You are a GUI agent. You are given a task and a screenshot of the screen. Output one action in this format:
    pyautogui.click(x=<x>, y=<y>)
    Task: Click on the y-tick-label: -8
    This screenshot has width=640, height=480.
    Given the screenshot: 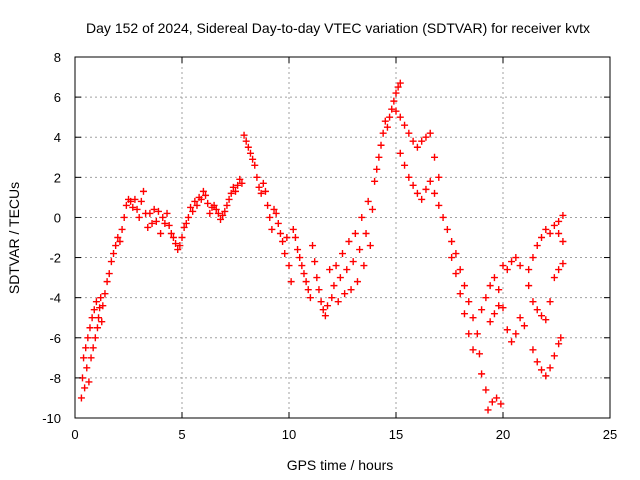 What is the action you would take?
    pyautogui.click(x=55, y=378)
    